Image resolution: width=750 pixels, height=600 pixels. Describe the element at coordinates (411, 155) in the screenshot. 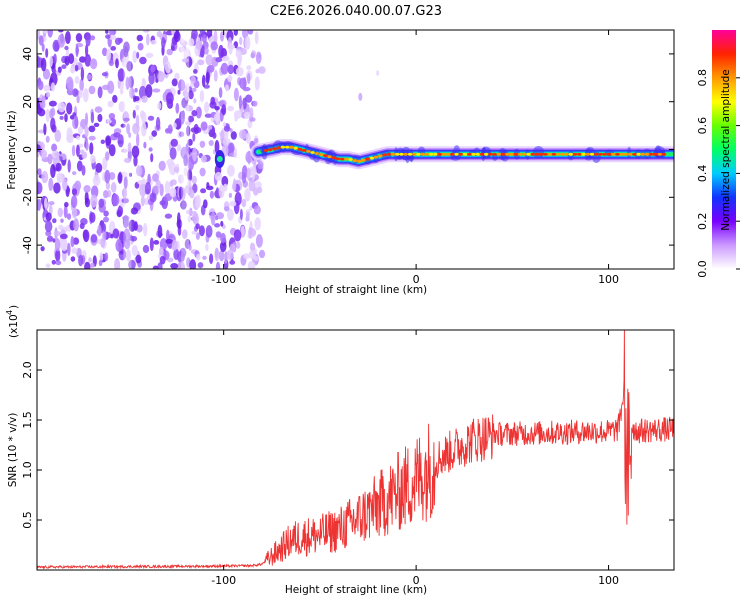

I see `signal-bump` at that location.